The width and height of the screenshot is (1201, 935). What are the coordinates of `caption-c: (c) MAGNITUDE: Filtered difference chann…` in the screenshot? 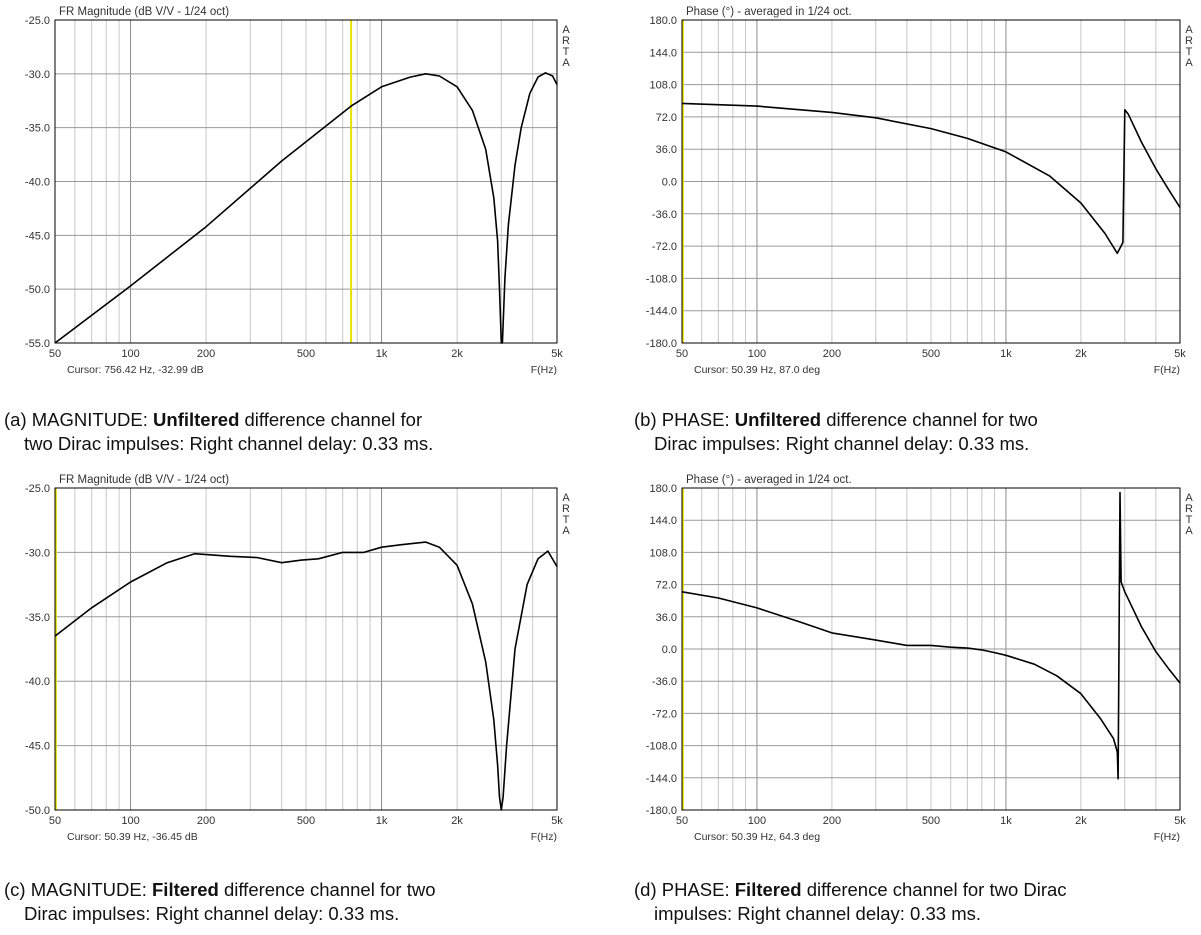 It's located at (220, 901).